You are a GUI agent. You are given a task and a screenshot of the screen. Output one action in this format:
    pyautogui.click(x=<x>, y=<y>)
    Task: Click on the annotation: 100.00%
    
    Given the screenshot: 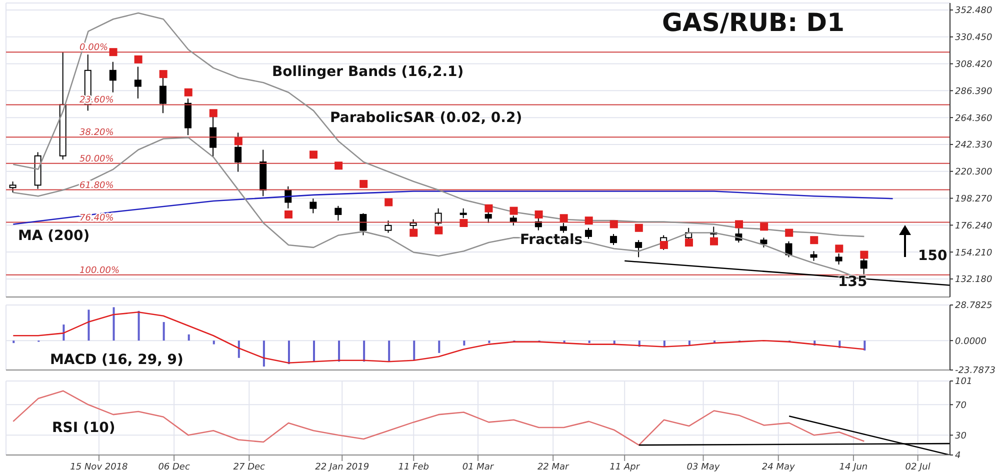 What is the action you would take?
    pyautogui.click(x=100, y=271)
    